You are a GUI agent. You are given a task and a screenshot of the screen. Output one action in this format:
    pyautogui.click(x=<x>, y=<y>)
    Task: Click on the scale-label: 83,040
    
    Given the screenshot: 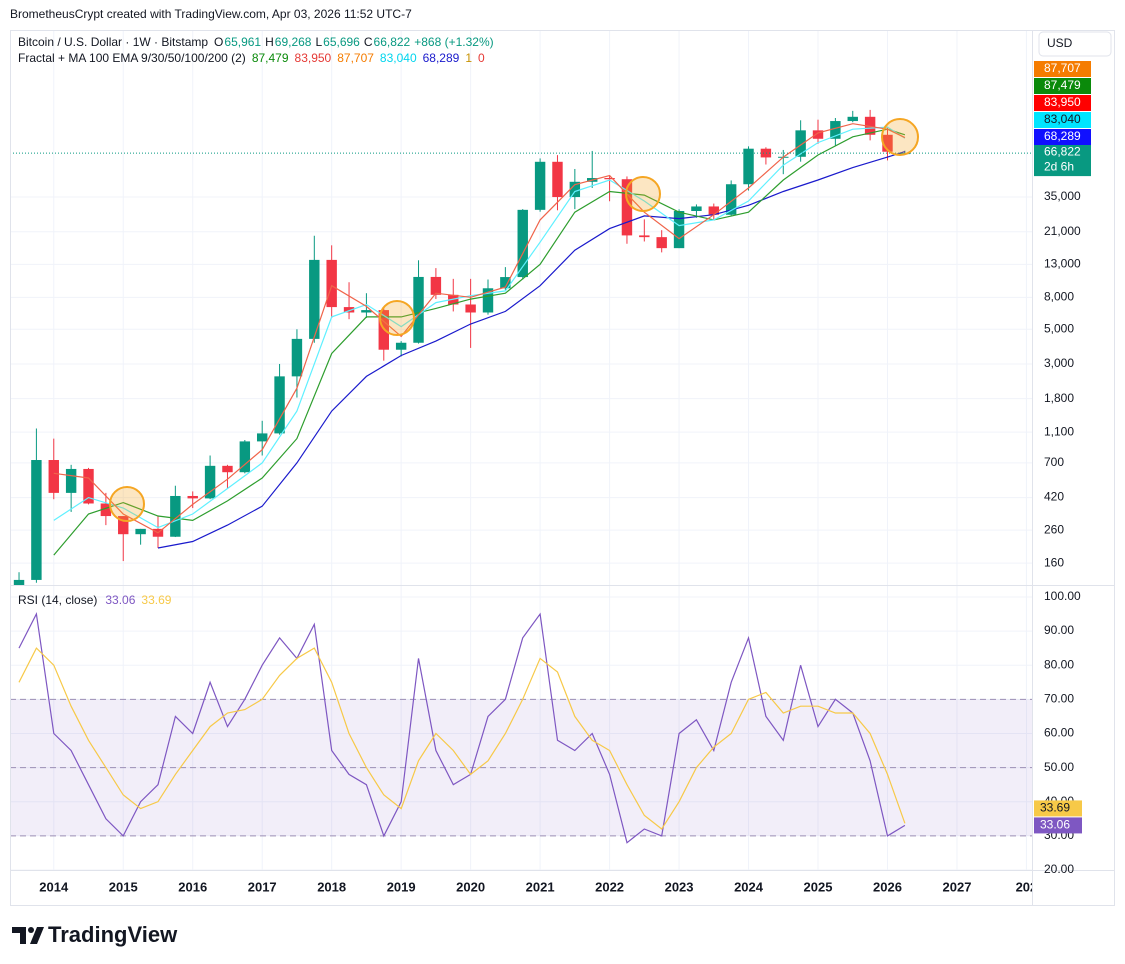 What is the action you would take?
    pyautogui.click(x=1062, y=119)
    